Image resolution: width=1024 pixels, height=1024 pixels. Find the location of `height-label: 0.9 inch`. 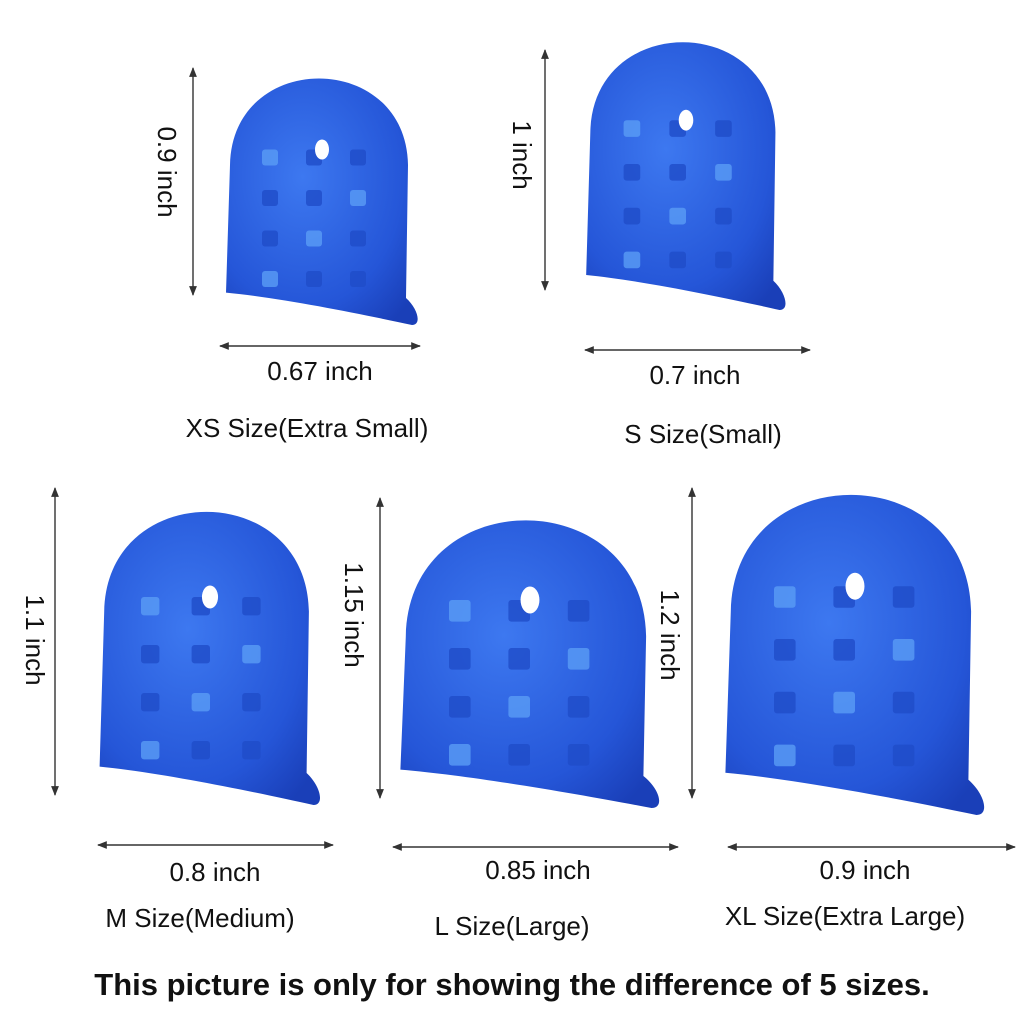

height-label: 0.9 inch is located at coordinates (167, 171).